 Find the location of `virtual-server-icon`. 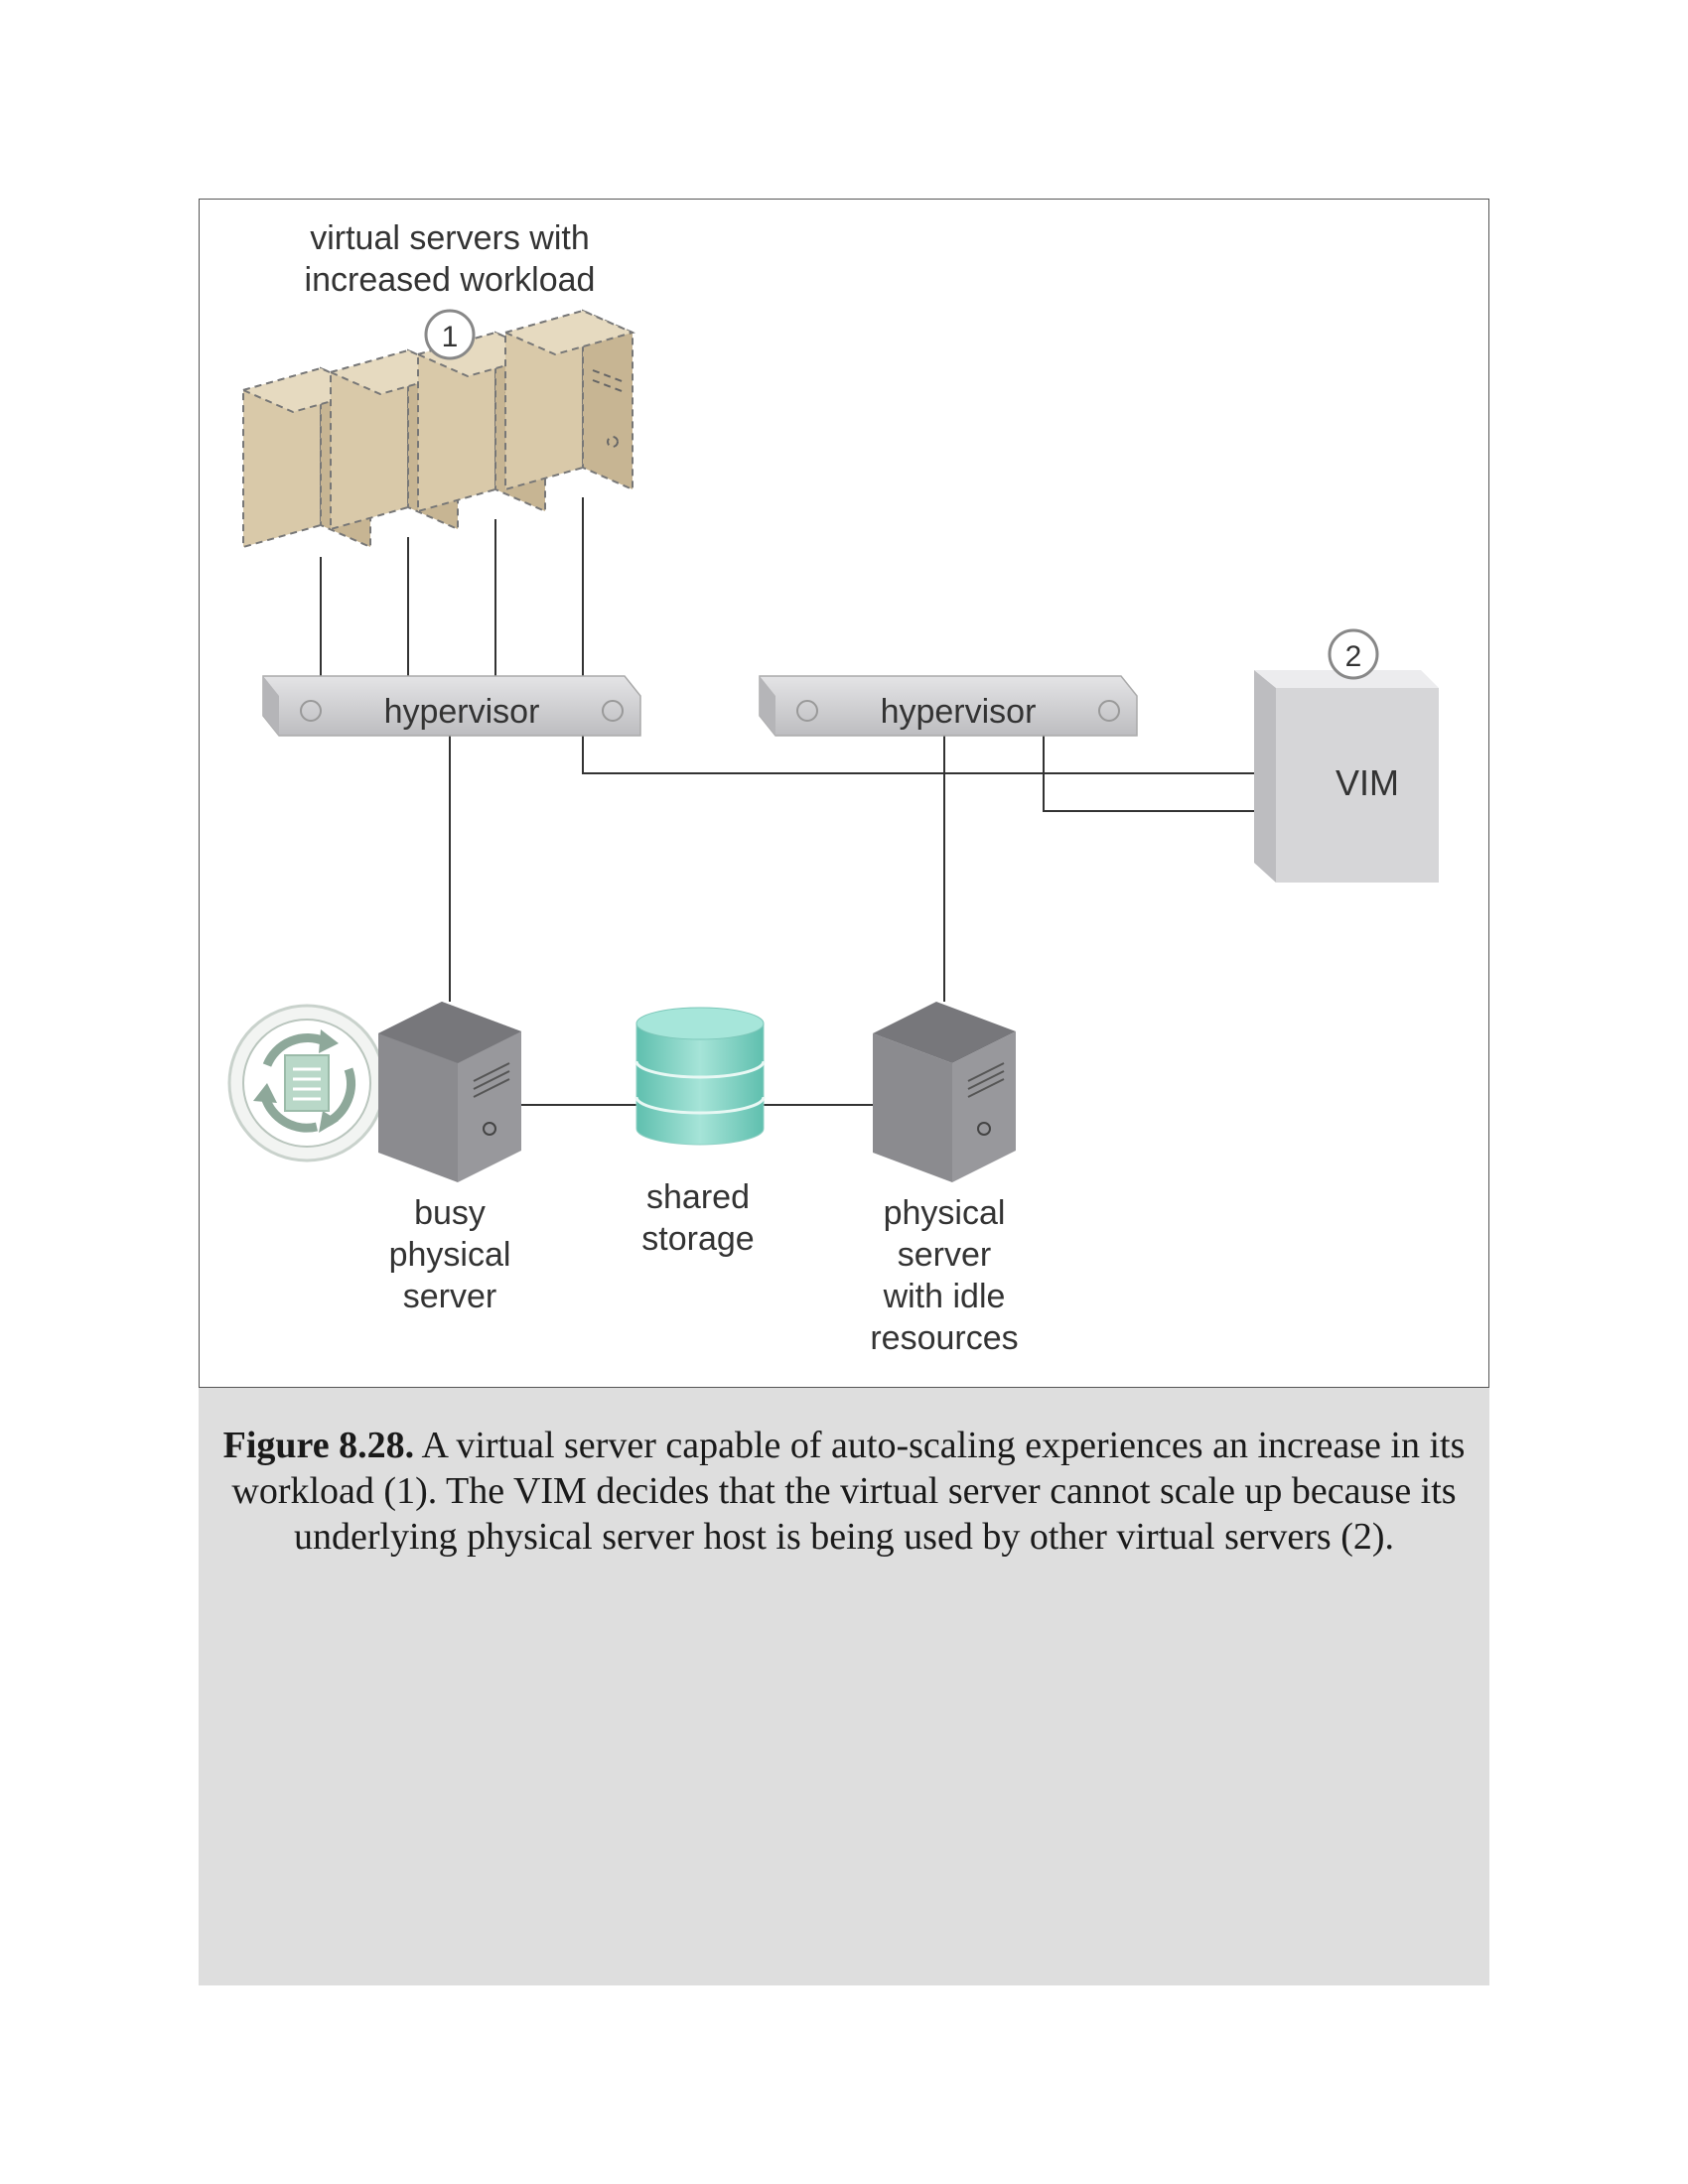

virtual-server-icon is located at coordinates (569, 400).